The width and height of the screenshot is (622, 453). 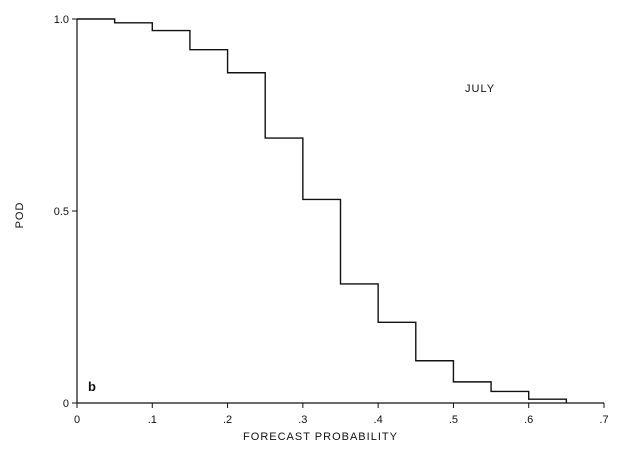 What do you see at coordinates (61, 20) in the screenshot?
I see `y-tick-label: 1.0` at bounding box center [61, 20].